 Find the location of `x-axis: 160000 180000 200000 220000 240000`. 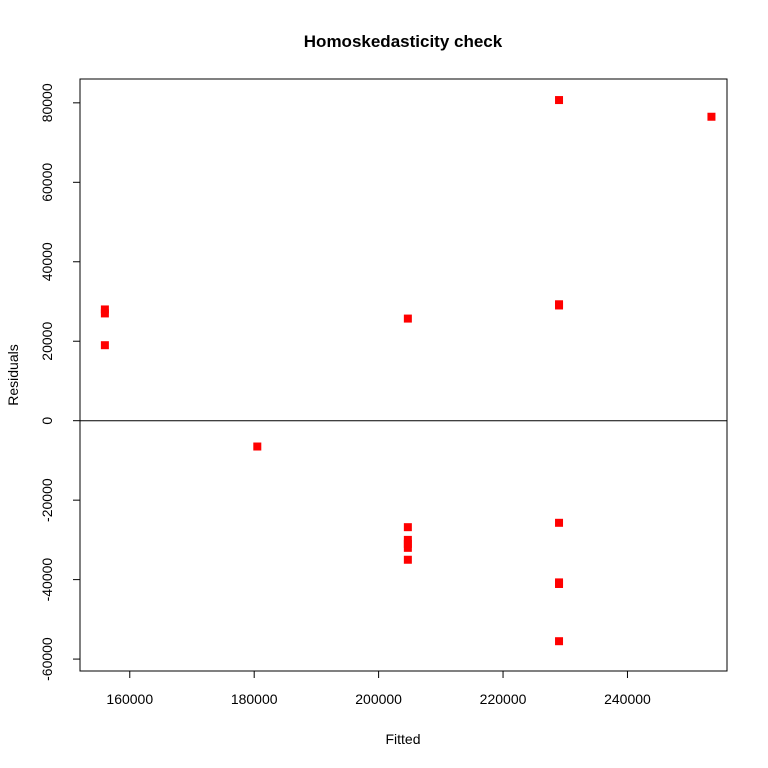

x-axis: 160000 180000 200000 220000 240000 is located at coordinates (378, 688).